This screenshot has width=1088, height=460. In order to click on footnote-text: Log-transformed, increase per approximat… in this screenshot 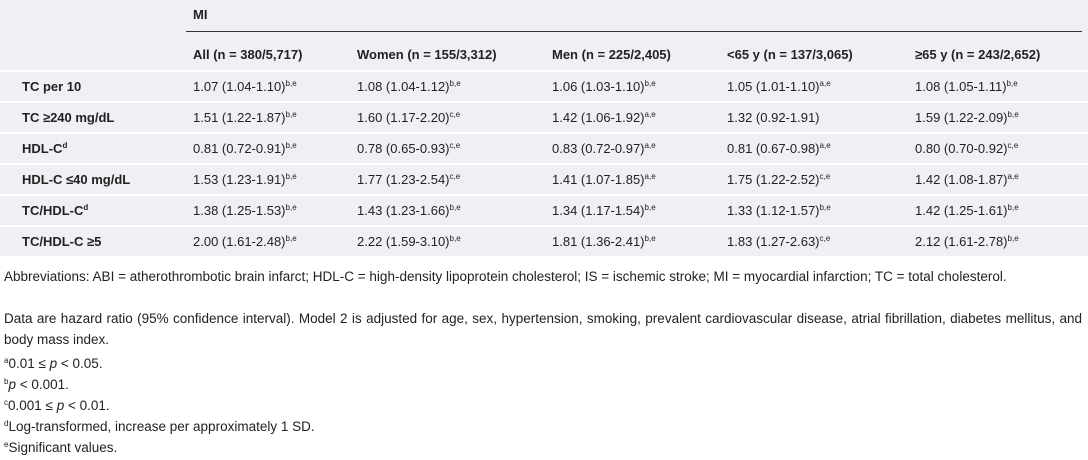, I will do `click(161, 426)`.